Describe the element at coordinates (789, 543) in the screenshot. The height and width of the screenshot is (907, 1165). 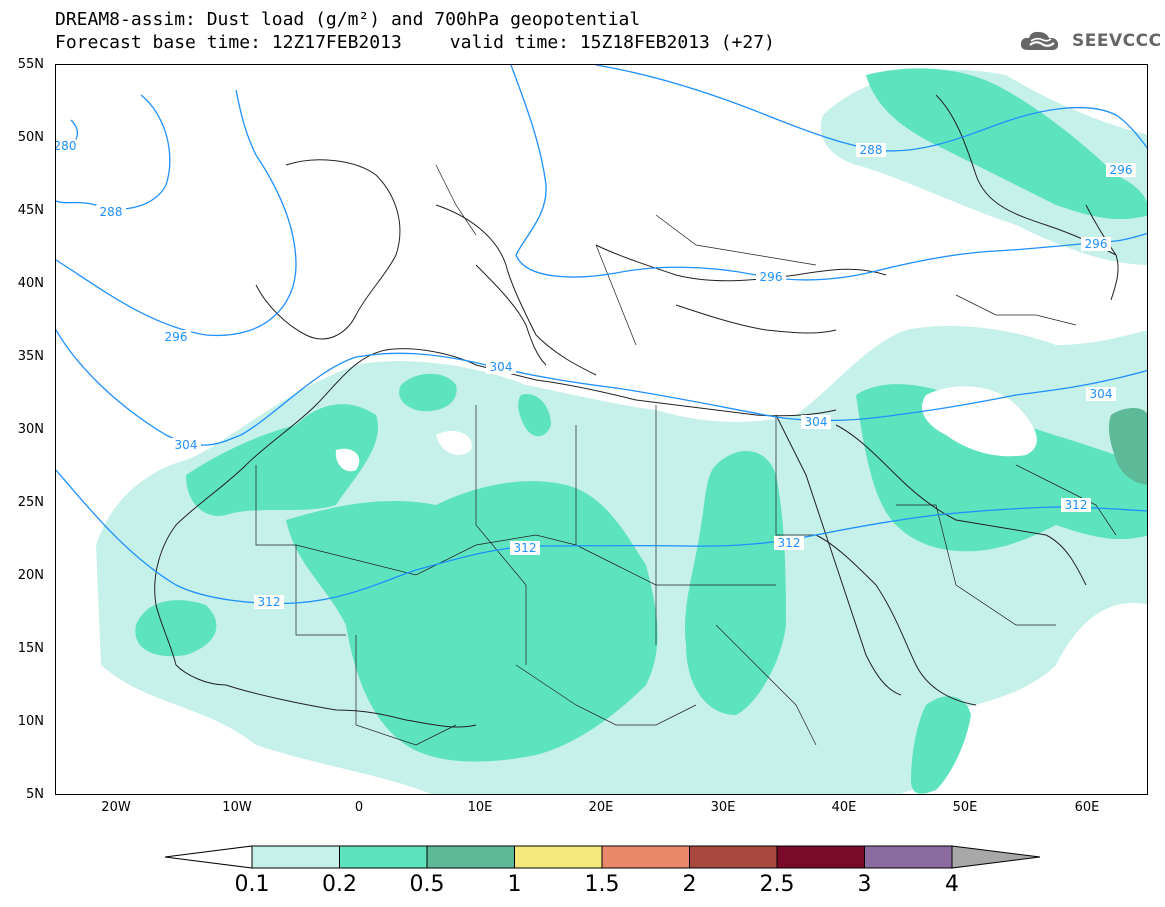
I see `contour-label-312-east: 312` at that location.